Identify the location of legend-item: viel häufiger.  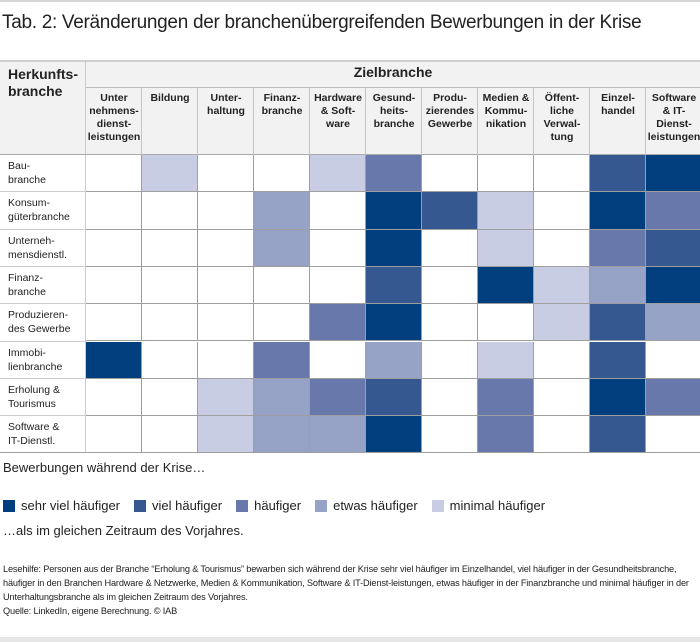
(178, 505).